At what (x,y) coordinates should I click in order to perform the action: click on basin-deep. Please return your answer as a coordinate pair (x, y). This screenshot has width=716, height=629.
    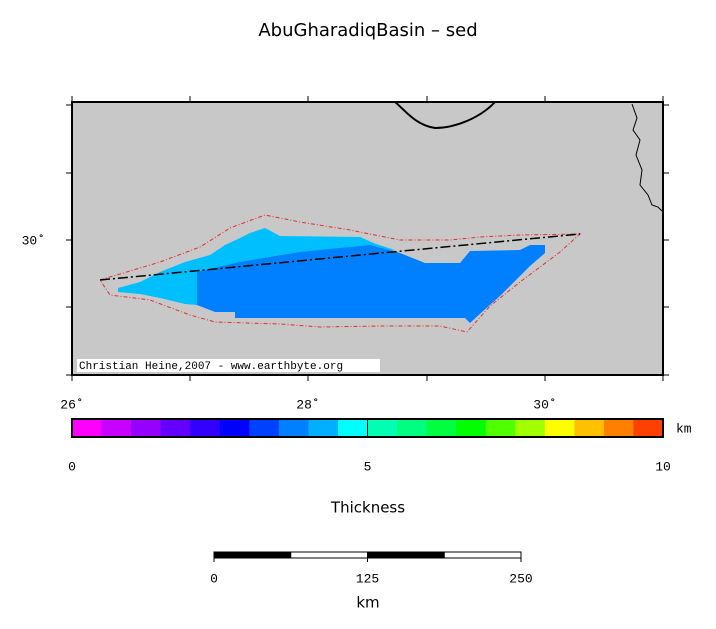
    Looking at the image, I should click on (371, 284).